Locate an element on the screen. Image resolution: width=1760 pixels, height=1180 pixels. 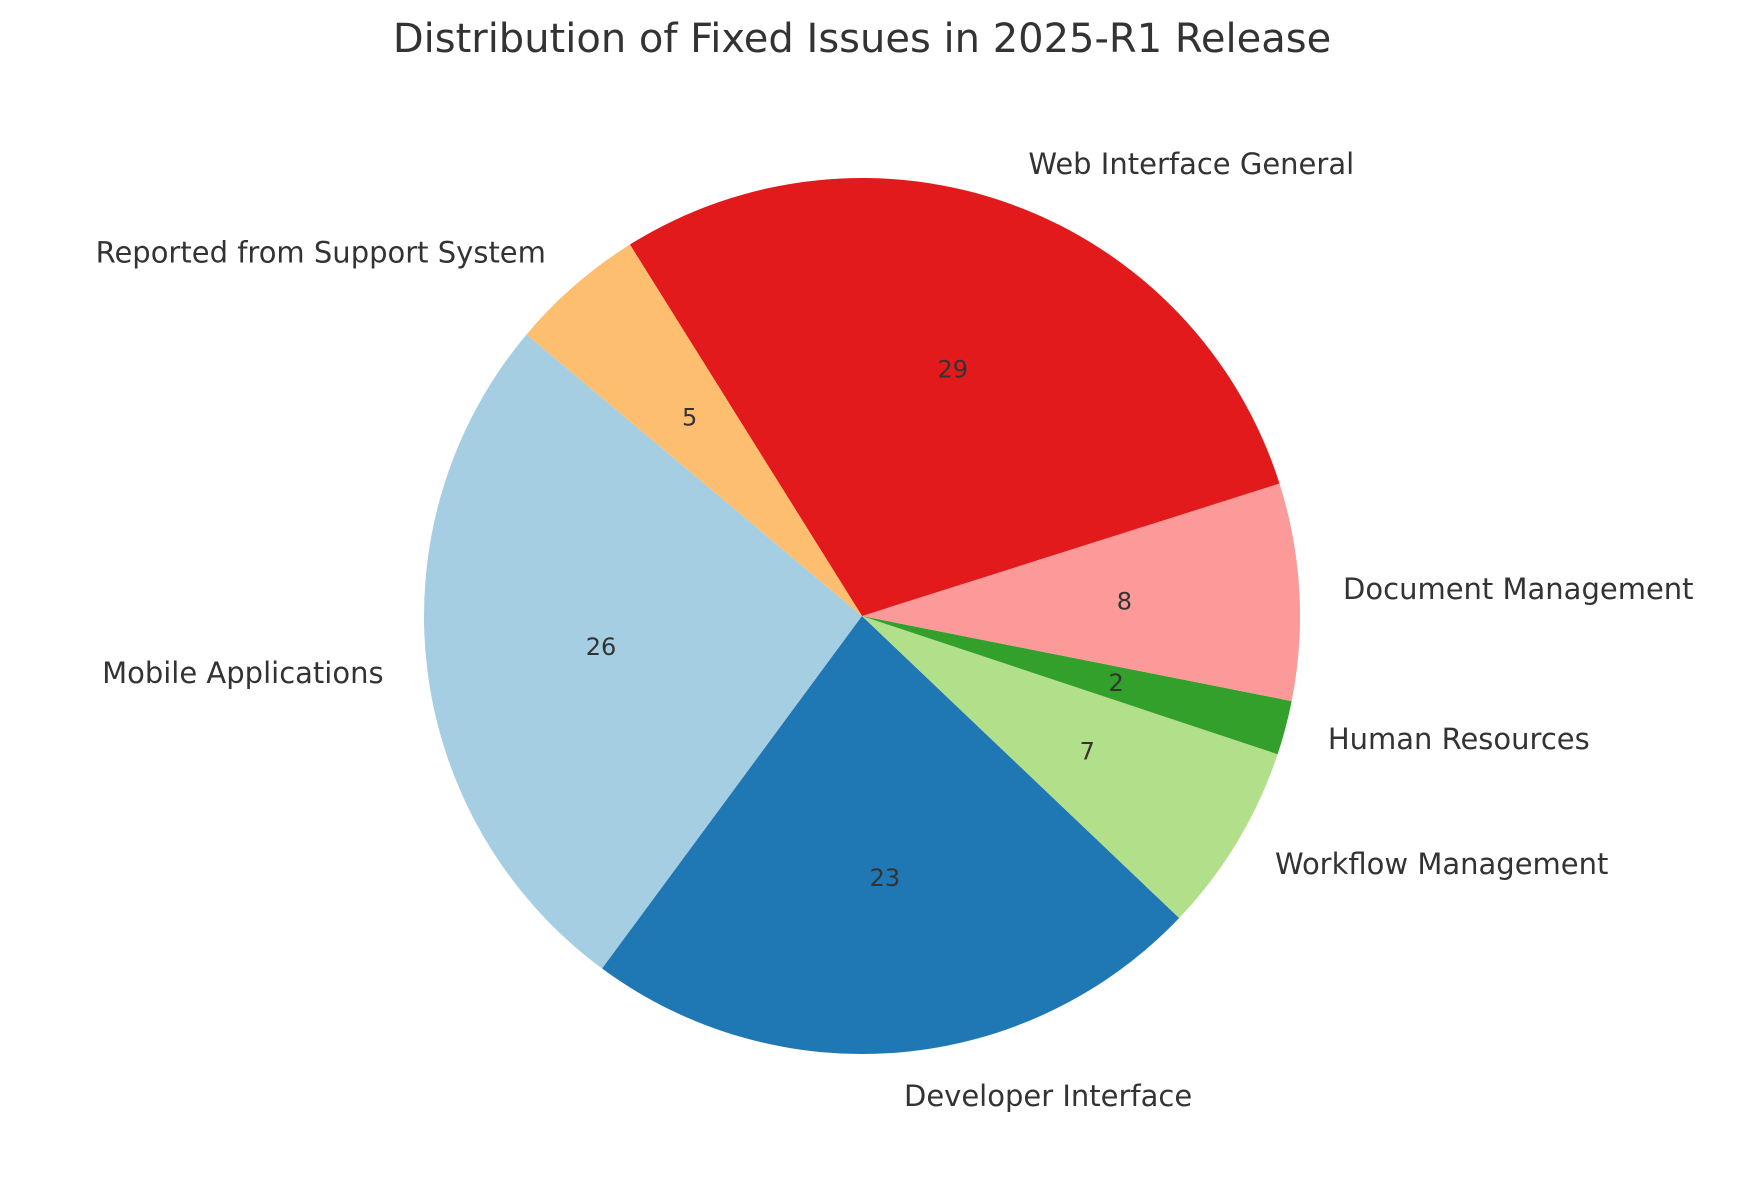
pie-slice-human-resources is located at coordinates (1077, 685).